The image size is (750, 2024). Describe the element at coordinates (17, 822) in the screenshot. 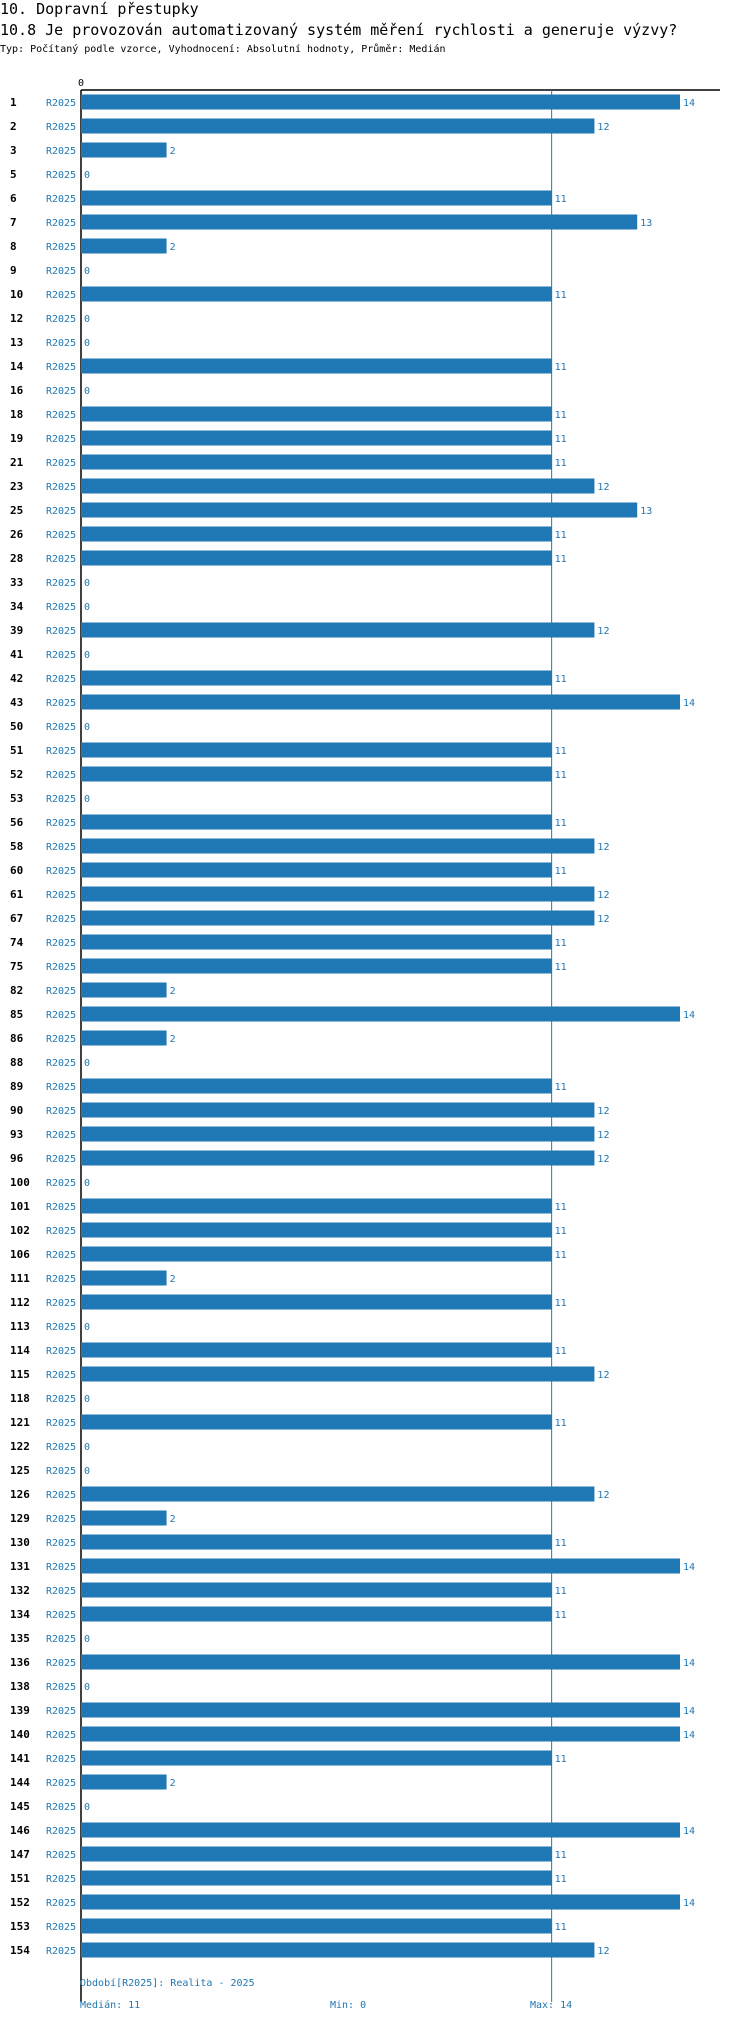

I see `row-label: 56` at that location.